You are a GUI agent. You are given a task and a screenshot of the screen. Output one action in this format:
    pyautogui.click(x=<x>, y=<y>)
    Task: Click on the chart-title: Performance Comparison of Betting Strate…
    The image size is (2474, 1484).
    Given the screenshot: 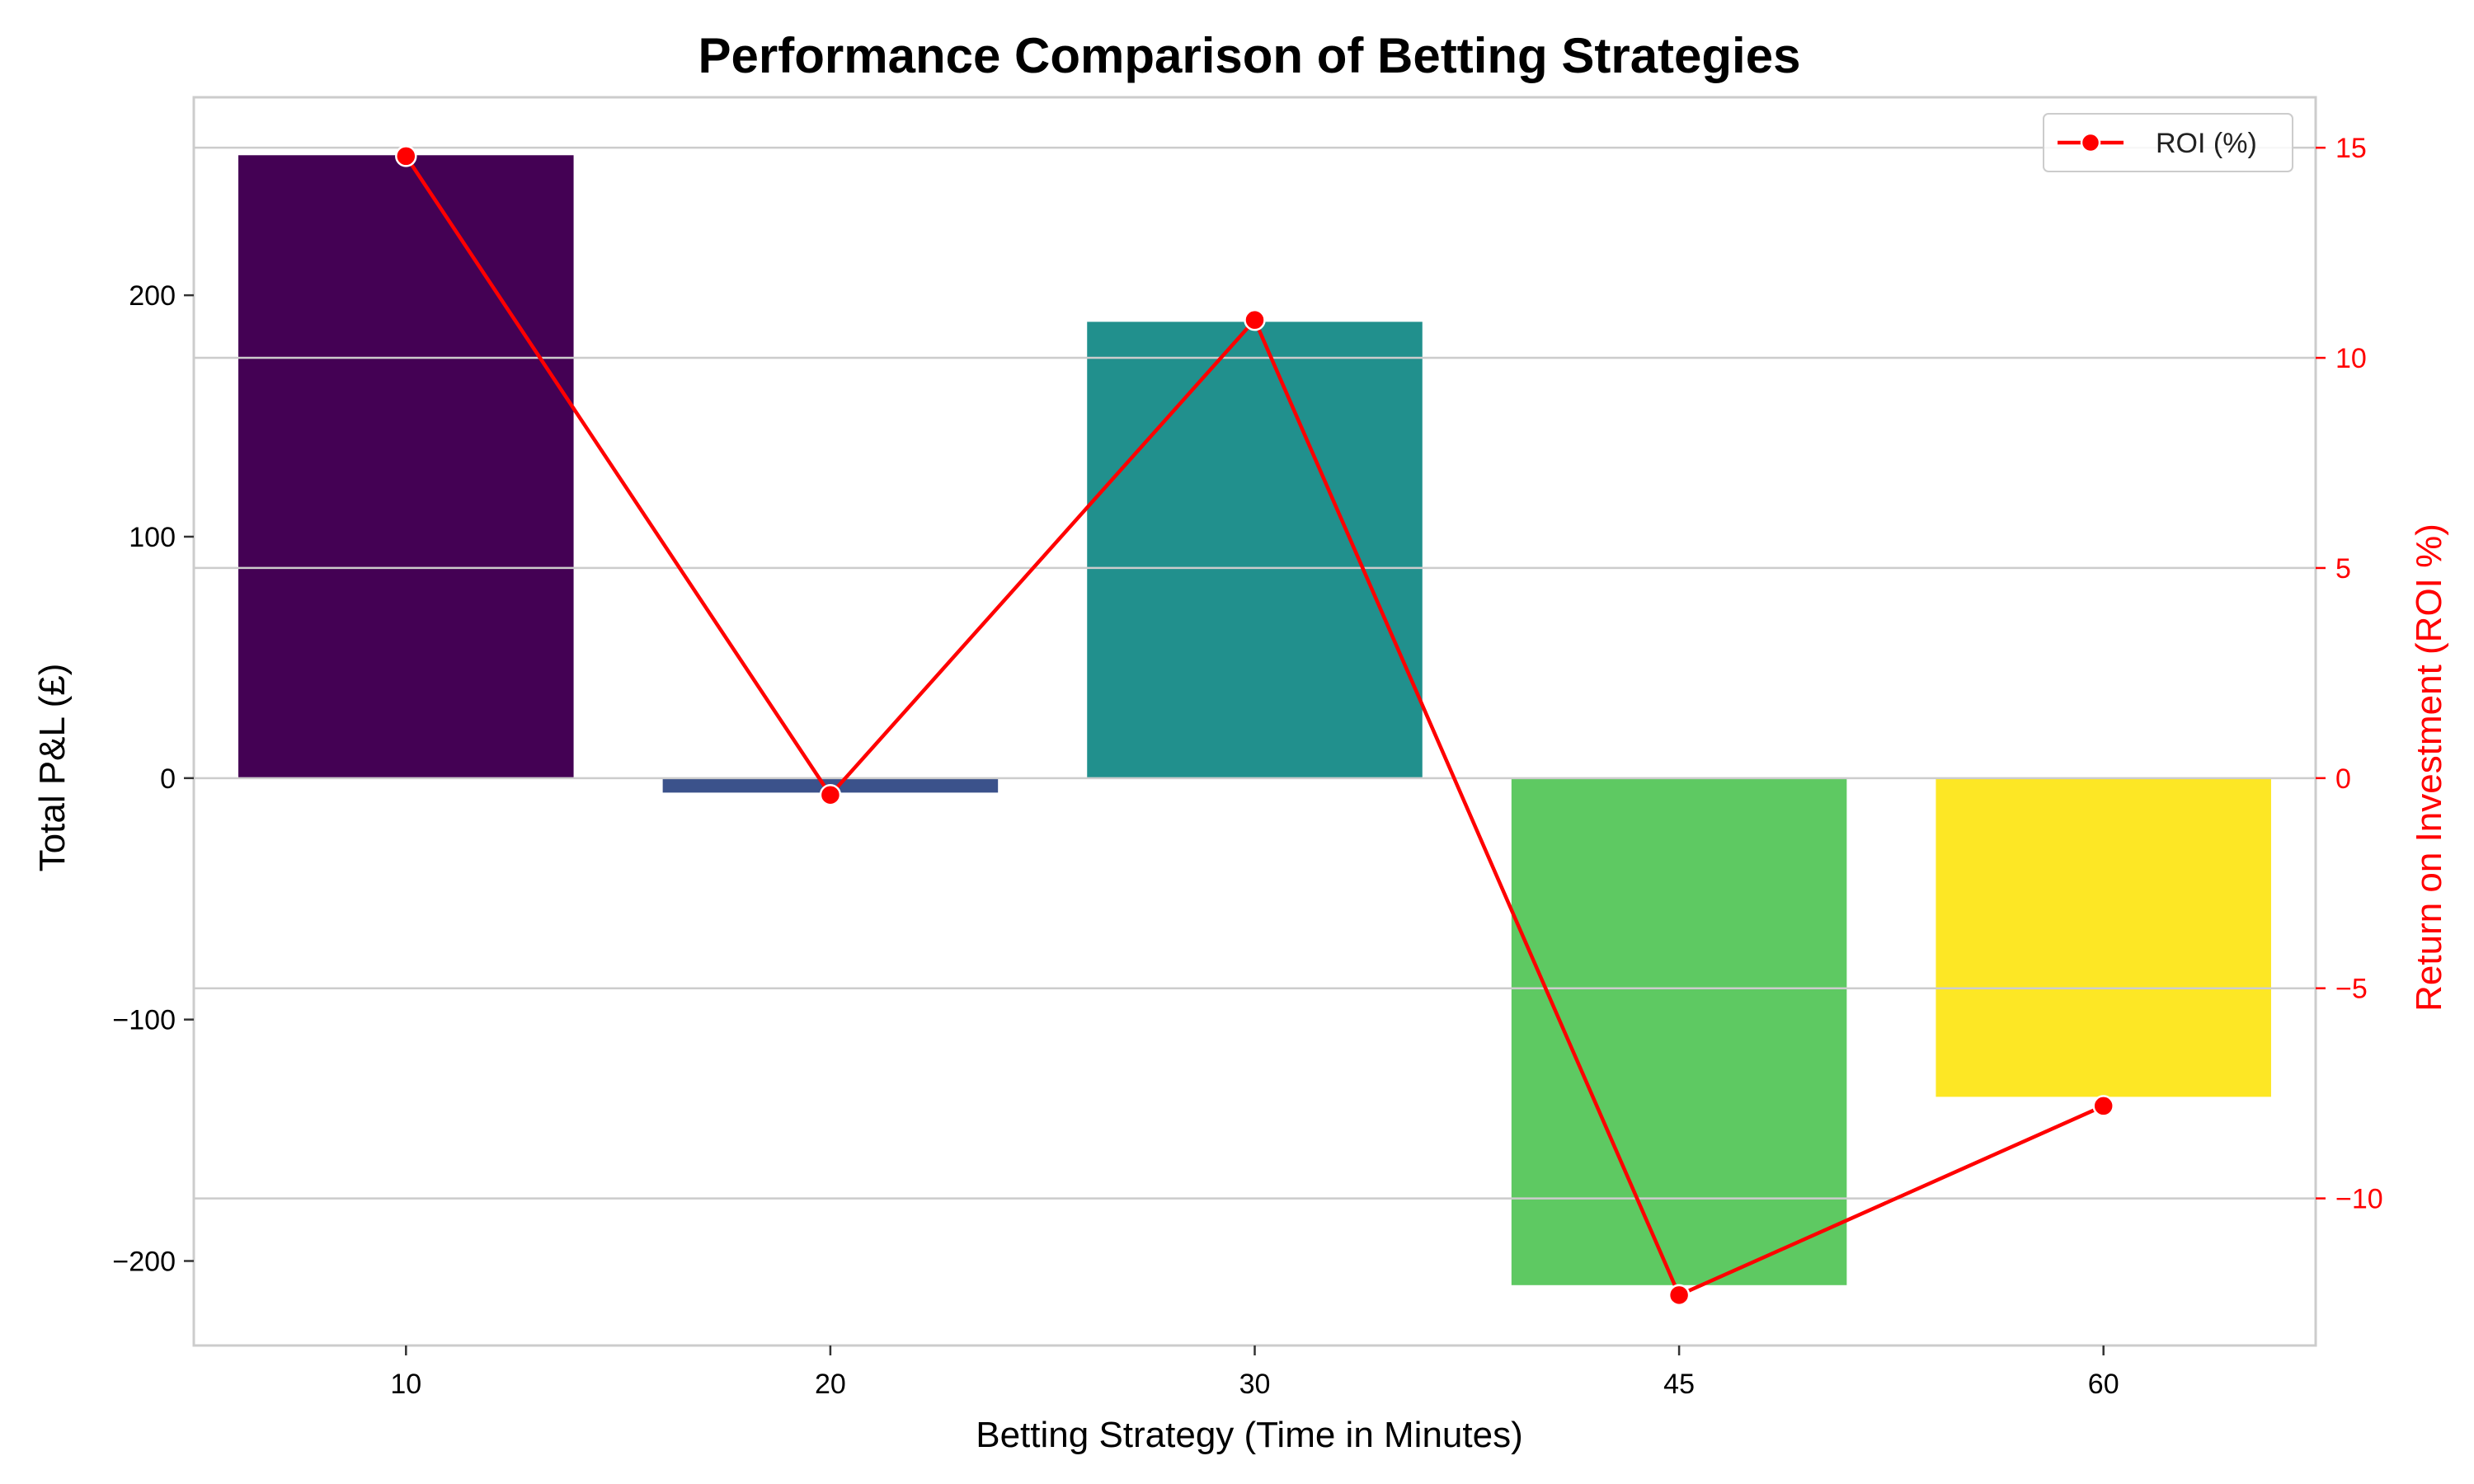 What is the action you would take?
    pyautogui.click(x=1249, y=55)
    